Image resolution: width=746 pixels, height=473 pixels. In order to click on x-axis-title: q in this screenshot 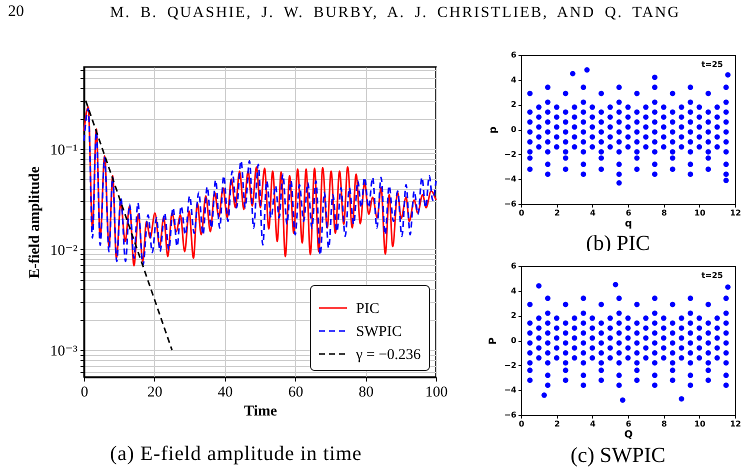, I will do `click(628, 224)`.